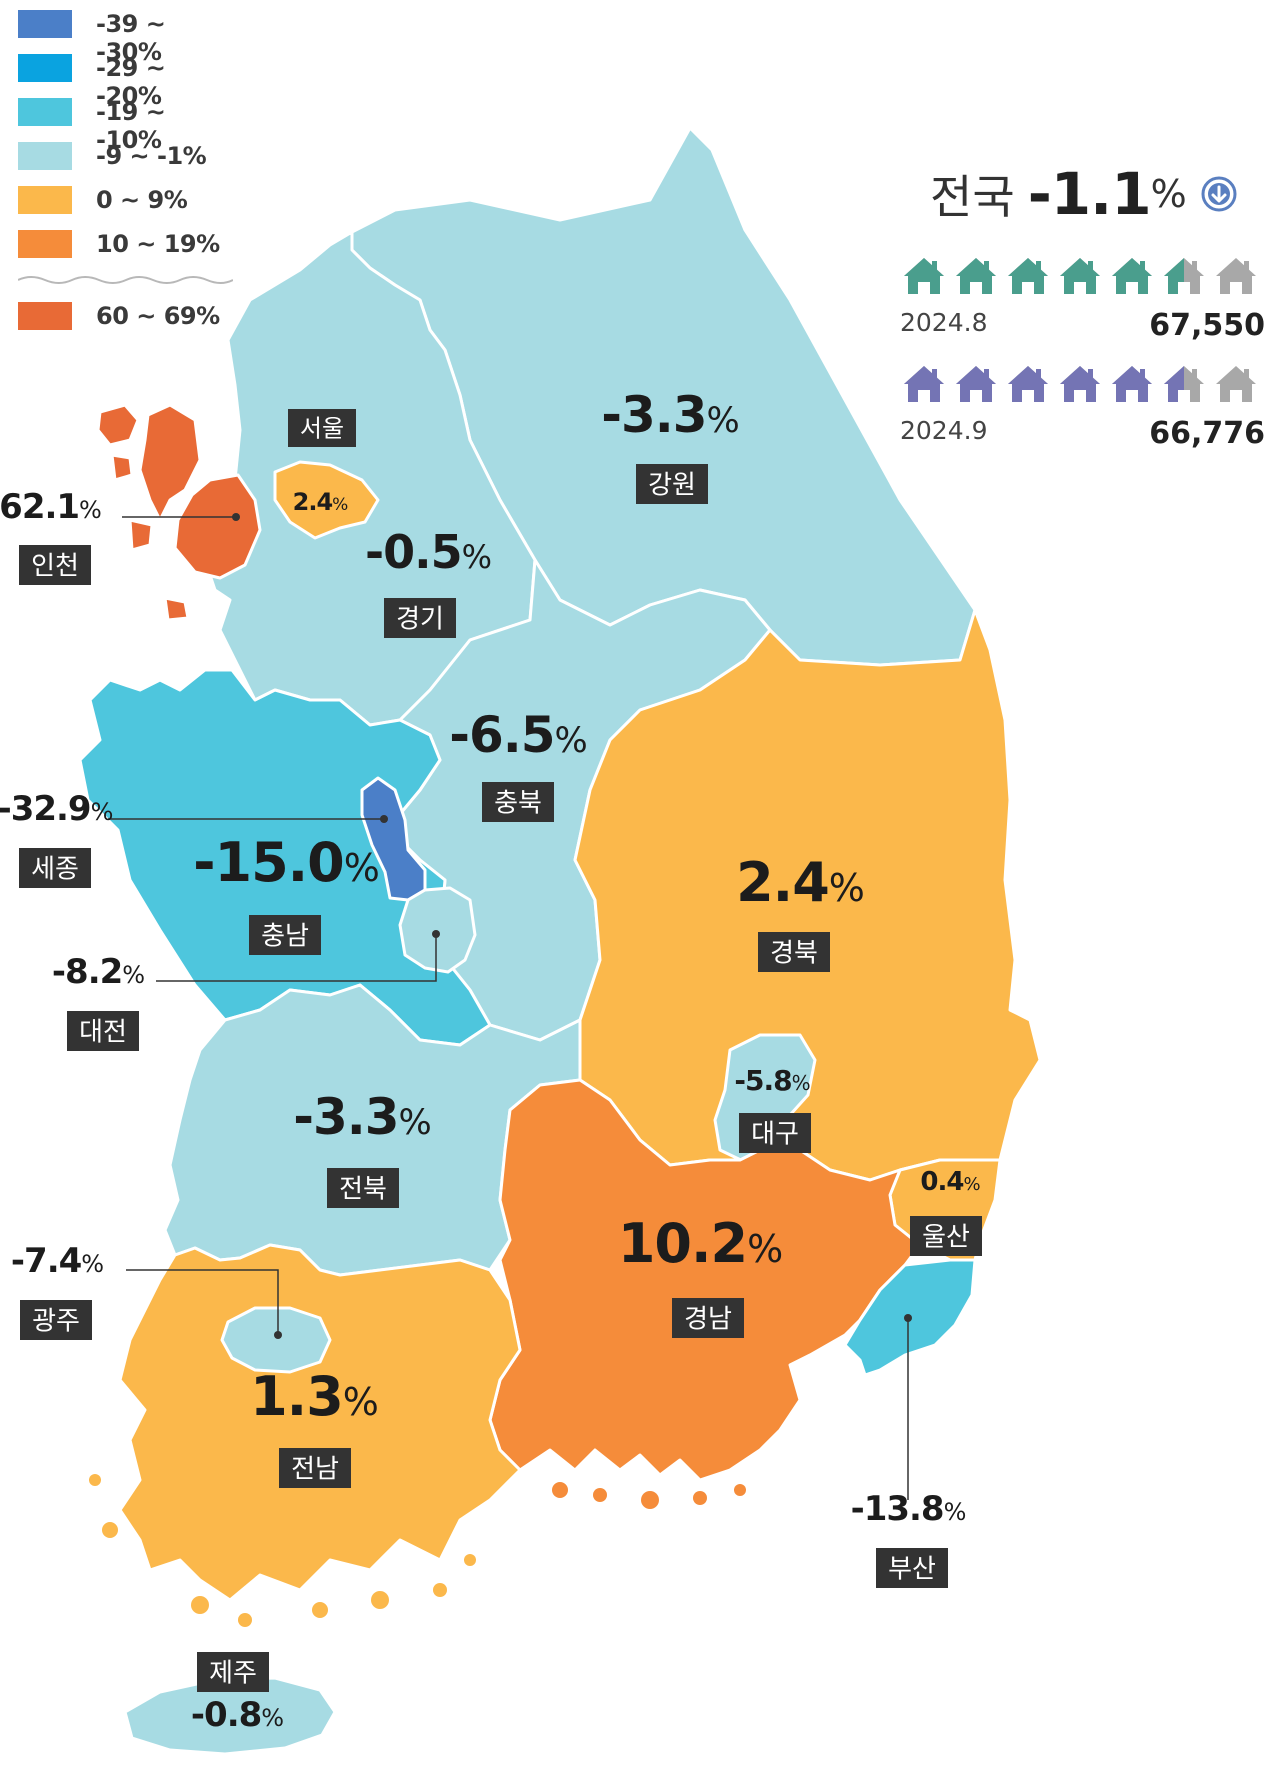 The width and height of the screenshot is (1280, 1785). I want to click on region-name-box-gyeonggi: 경기, so click(420, 618).